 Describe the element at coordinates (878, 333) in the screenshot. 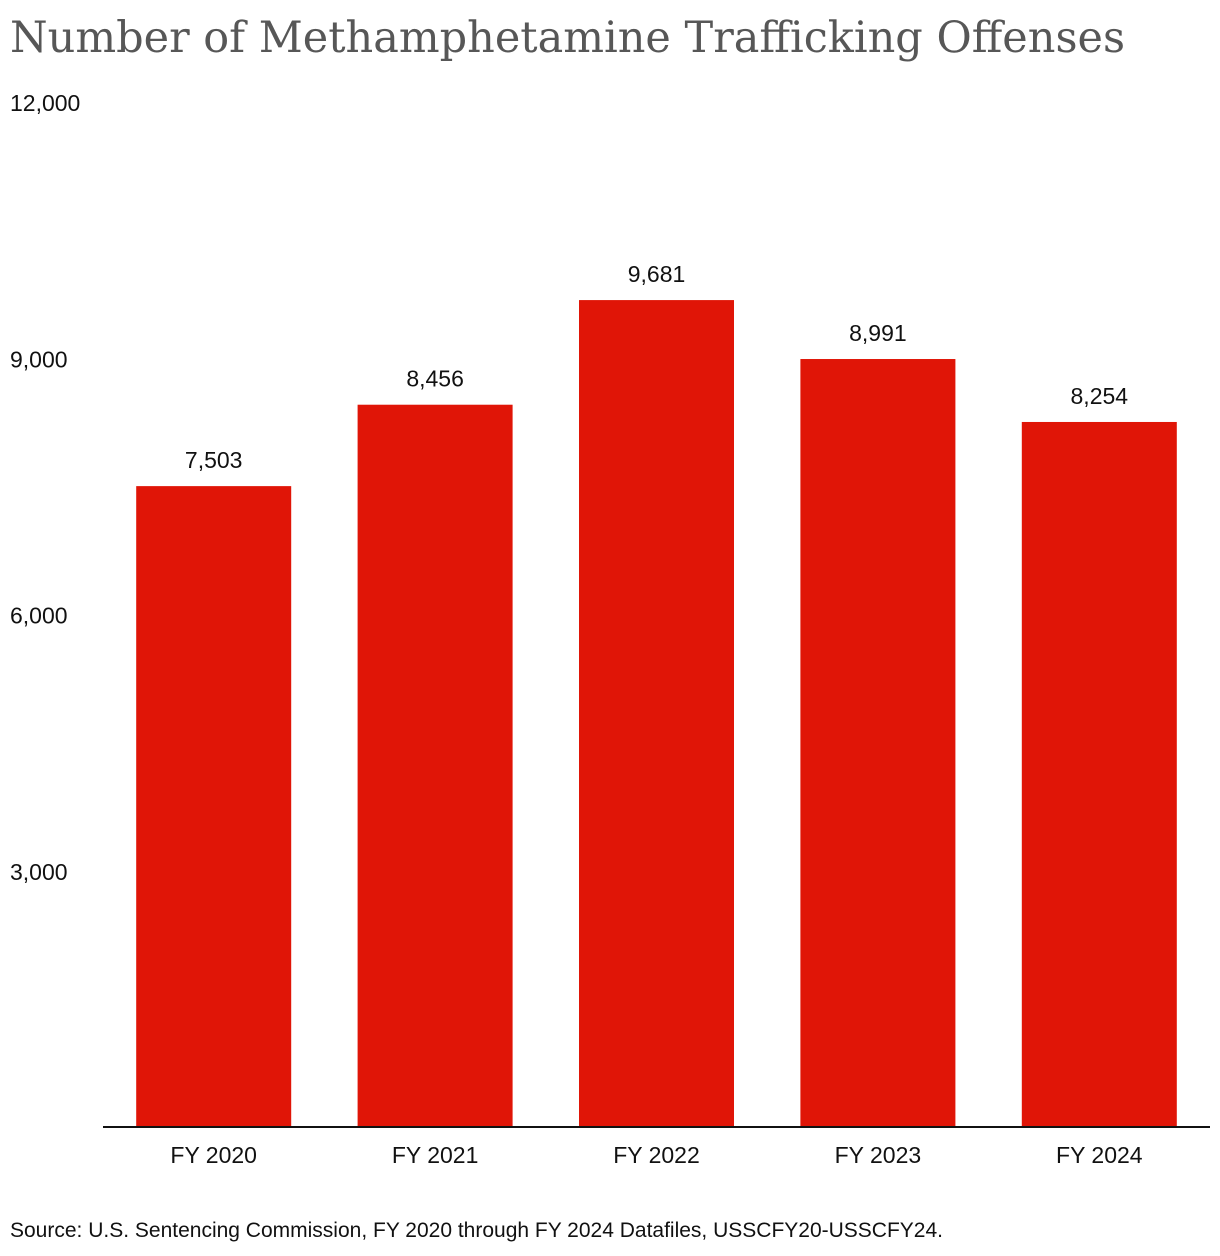

I see `bar-value-label: 8,991` at that location.